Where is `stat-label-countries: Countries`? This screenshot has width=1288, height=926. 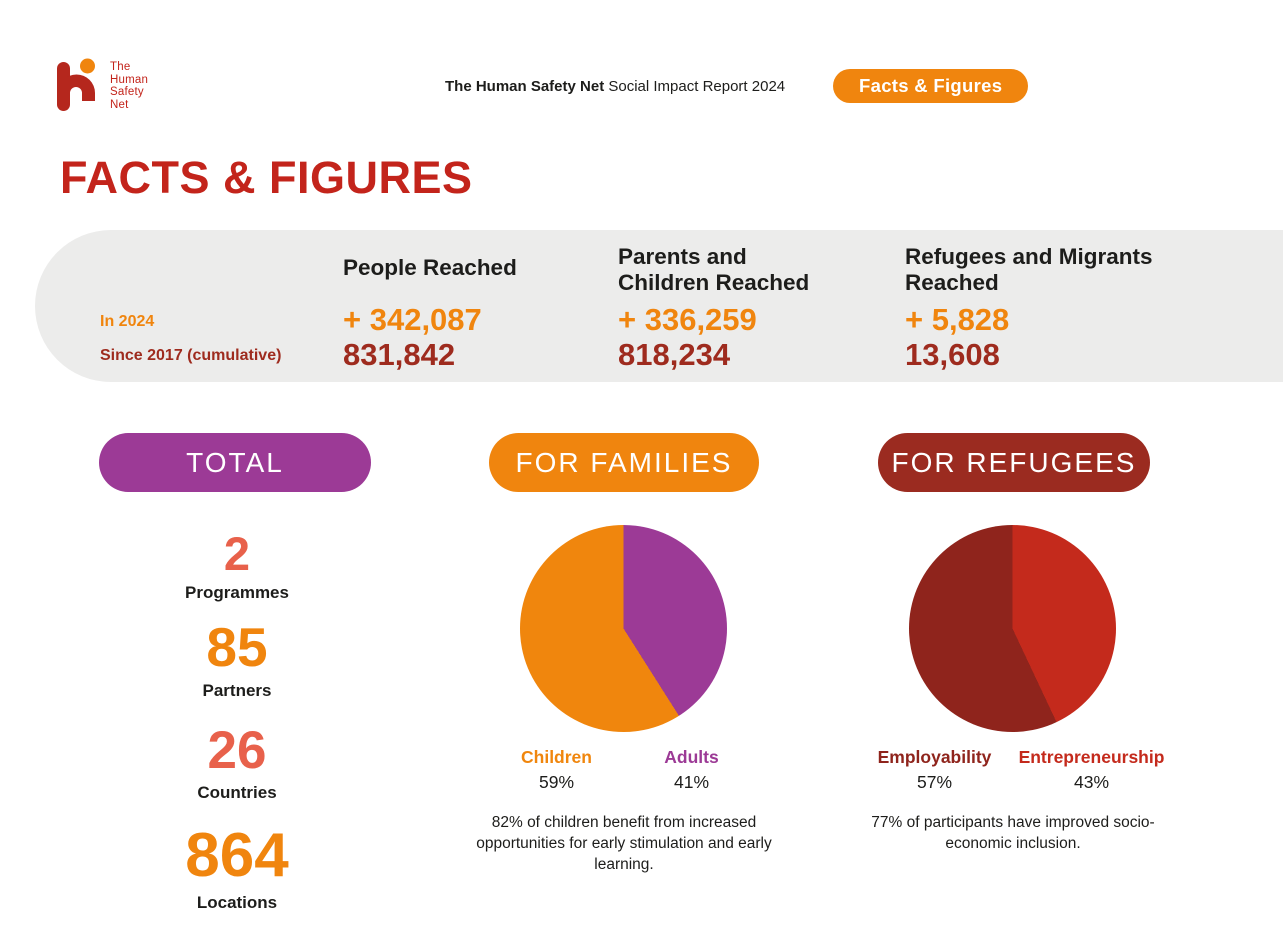
stat-label-countries: Countries is located at coordinates (237, 792).